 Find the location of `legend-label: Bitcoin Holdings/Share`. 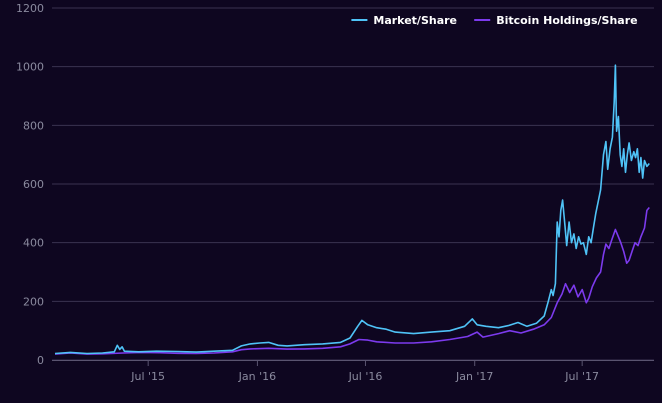

legend-label: Bitcoin Holdings/Share is located at coordinates (566, 20).